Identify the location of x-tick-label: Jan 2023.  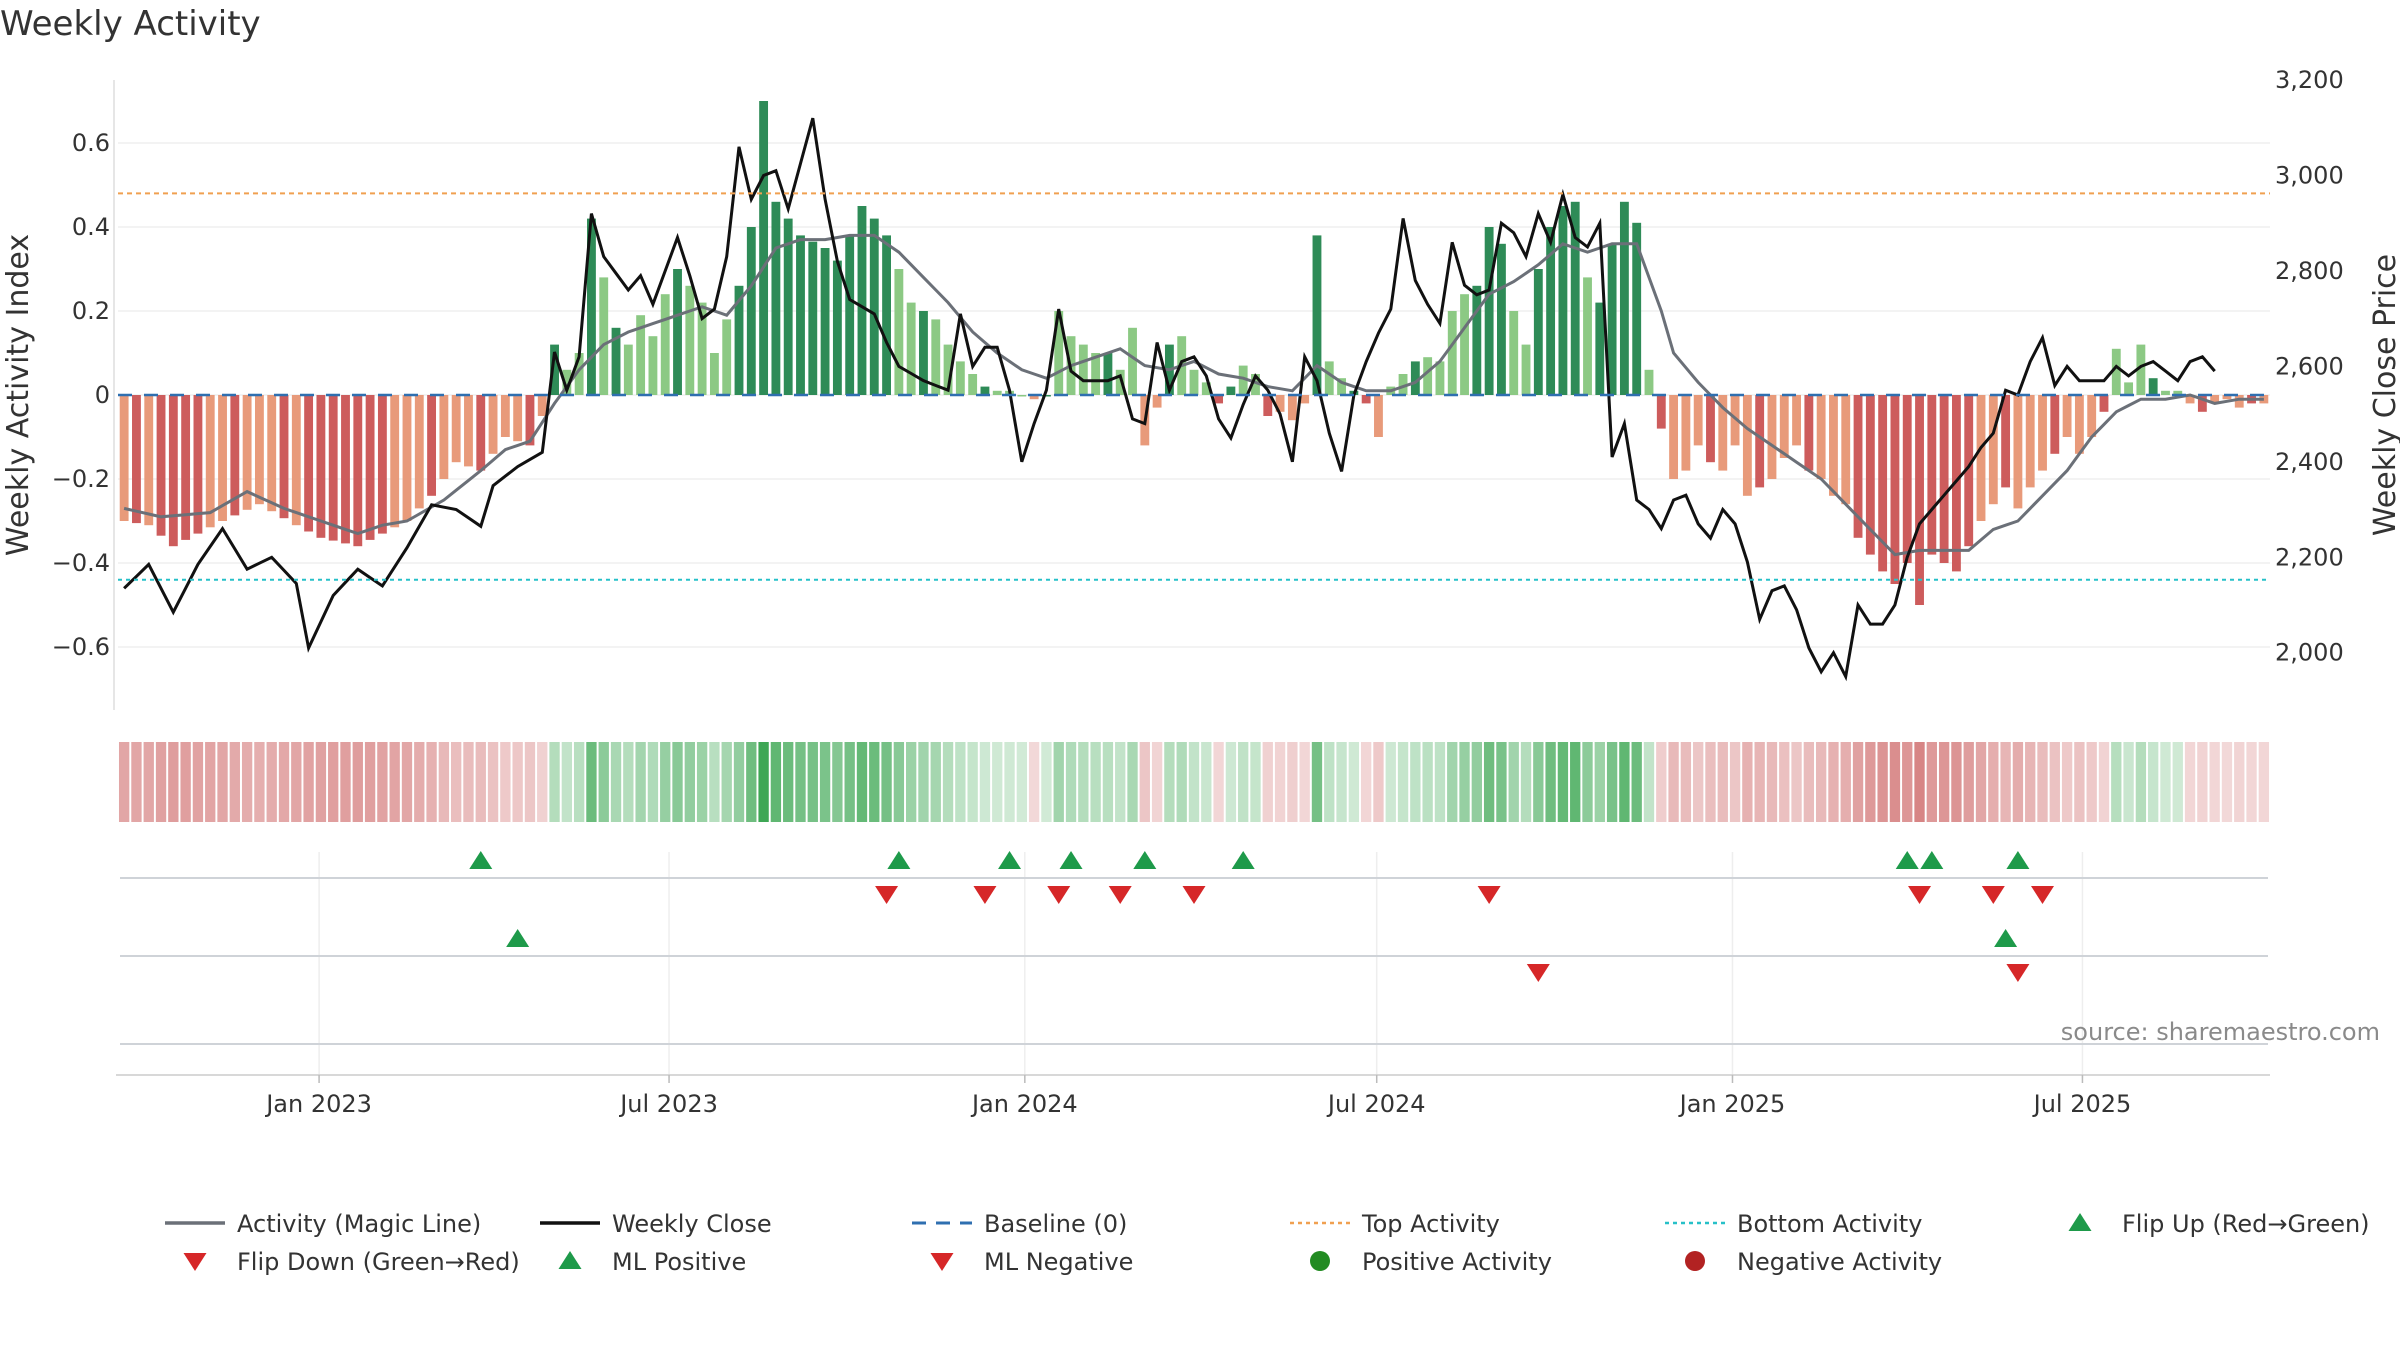
(318, 1104).